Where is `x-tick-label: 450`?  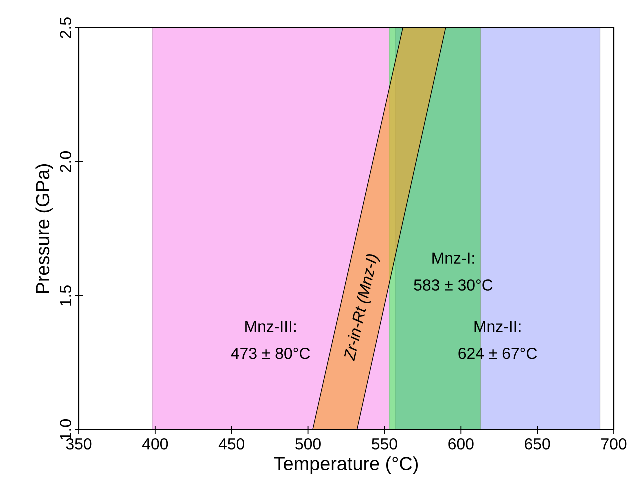 x-tick-label: 450 is located at coordinates (231, 444).